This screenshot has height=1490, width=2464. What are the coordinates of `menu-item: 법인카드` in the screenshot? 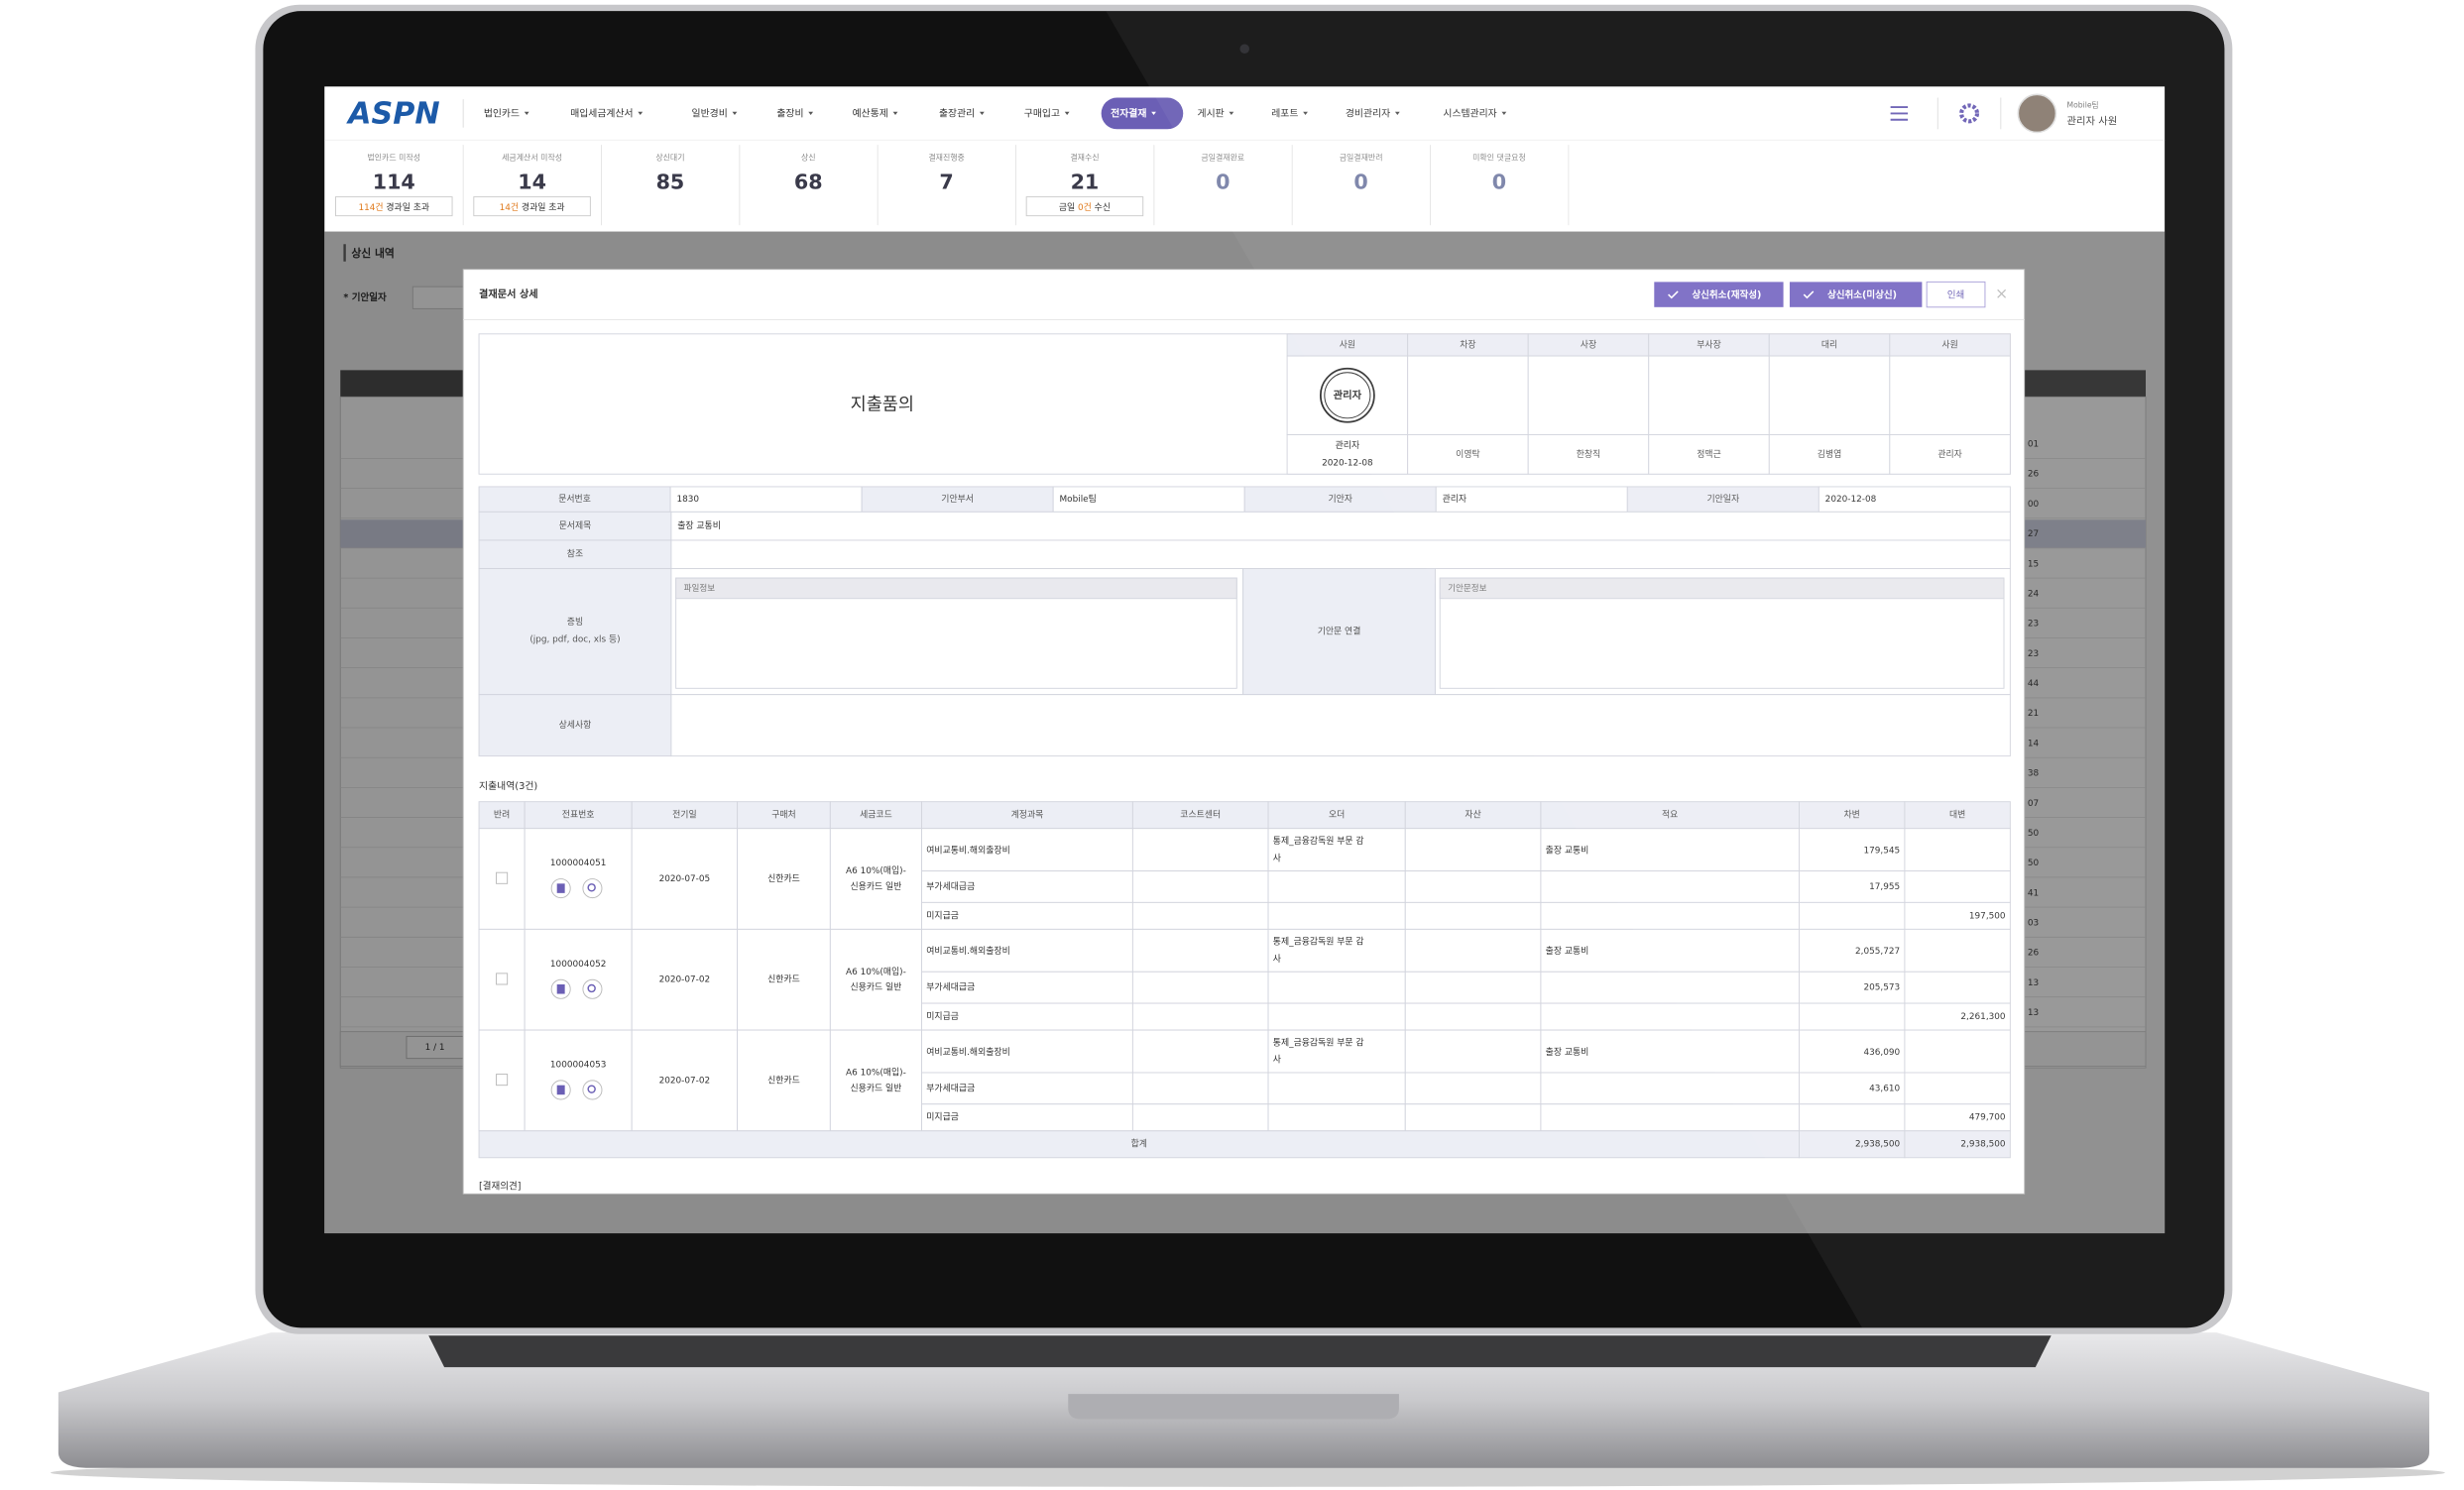 It's located at (502, 113).